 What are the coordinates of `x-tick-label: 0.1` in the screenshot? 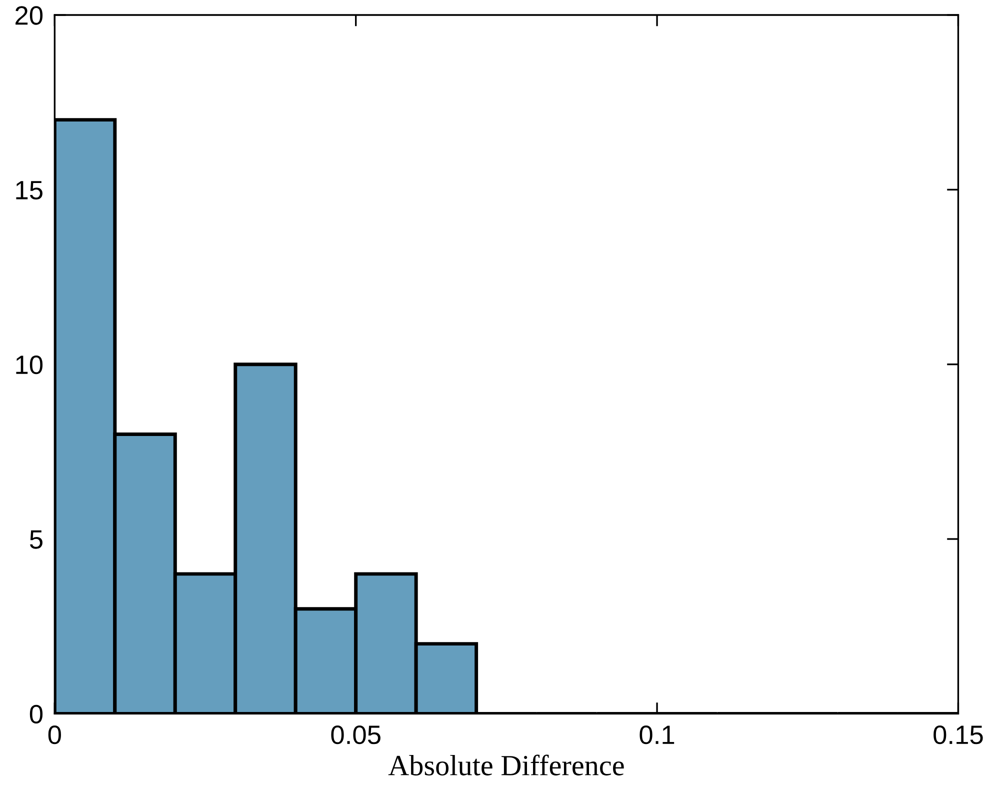 It's located at (657, 734).